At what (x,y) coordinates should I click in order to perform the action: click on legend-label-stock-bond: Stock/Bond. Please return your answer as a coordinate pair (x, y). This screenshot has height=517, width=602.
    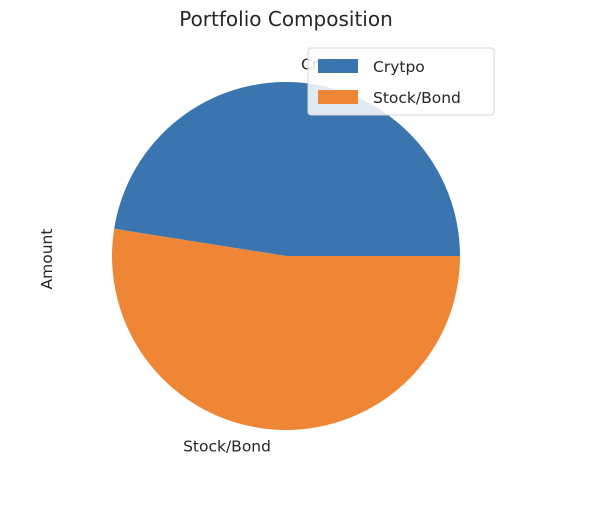
    Looking at the image, I should click on (417, 98).